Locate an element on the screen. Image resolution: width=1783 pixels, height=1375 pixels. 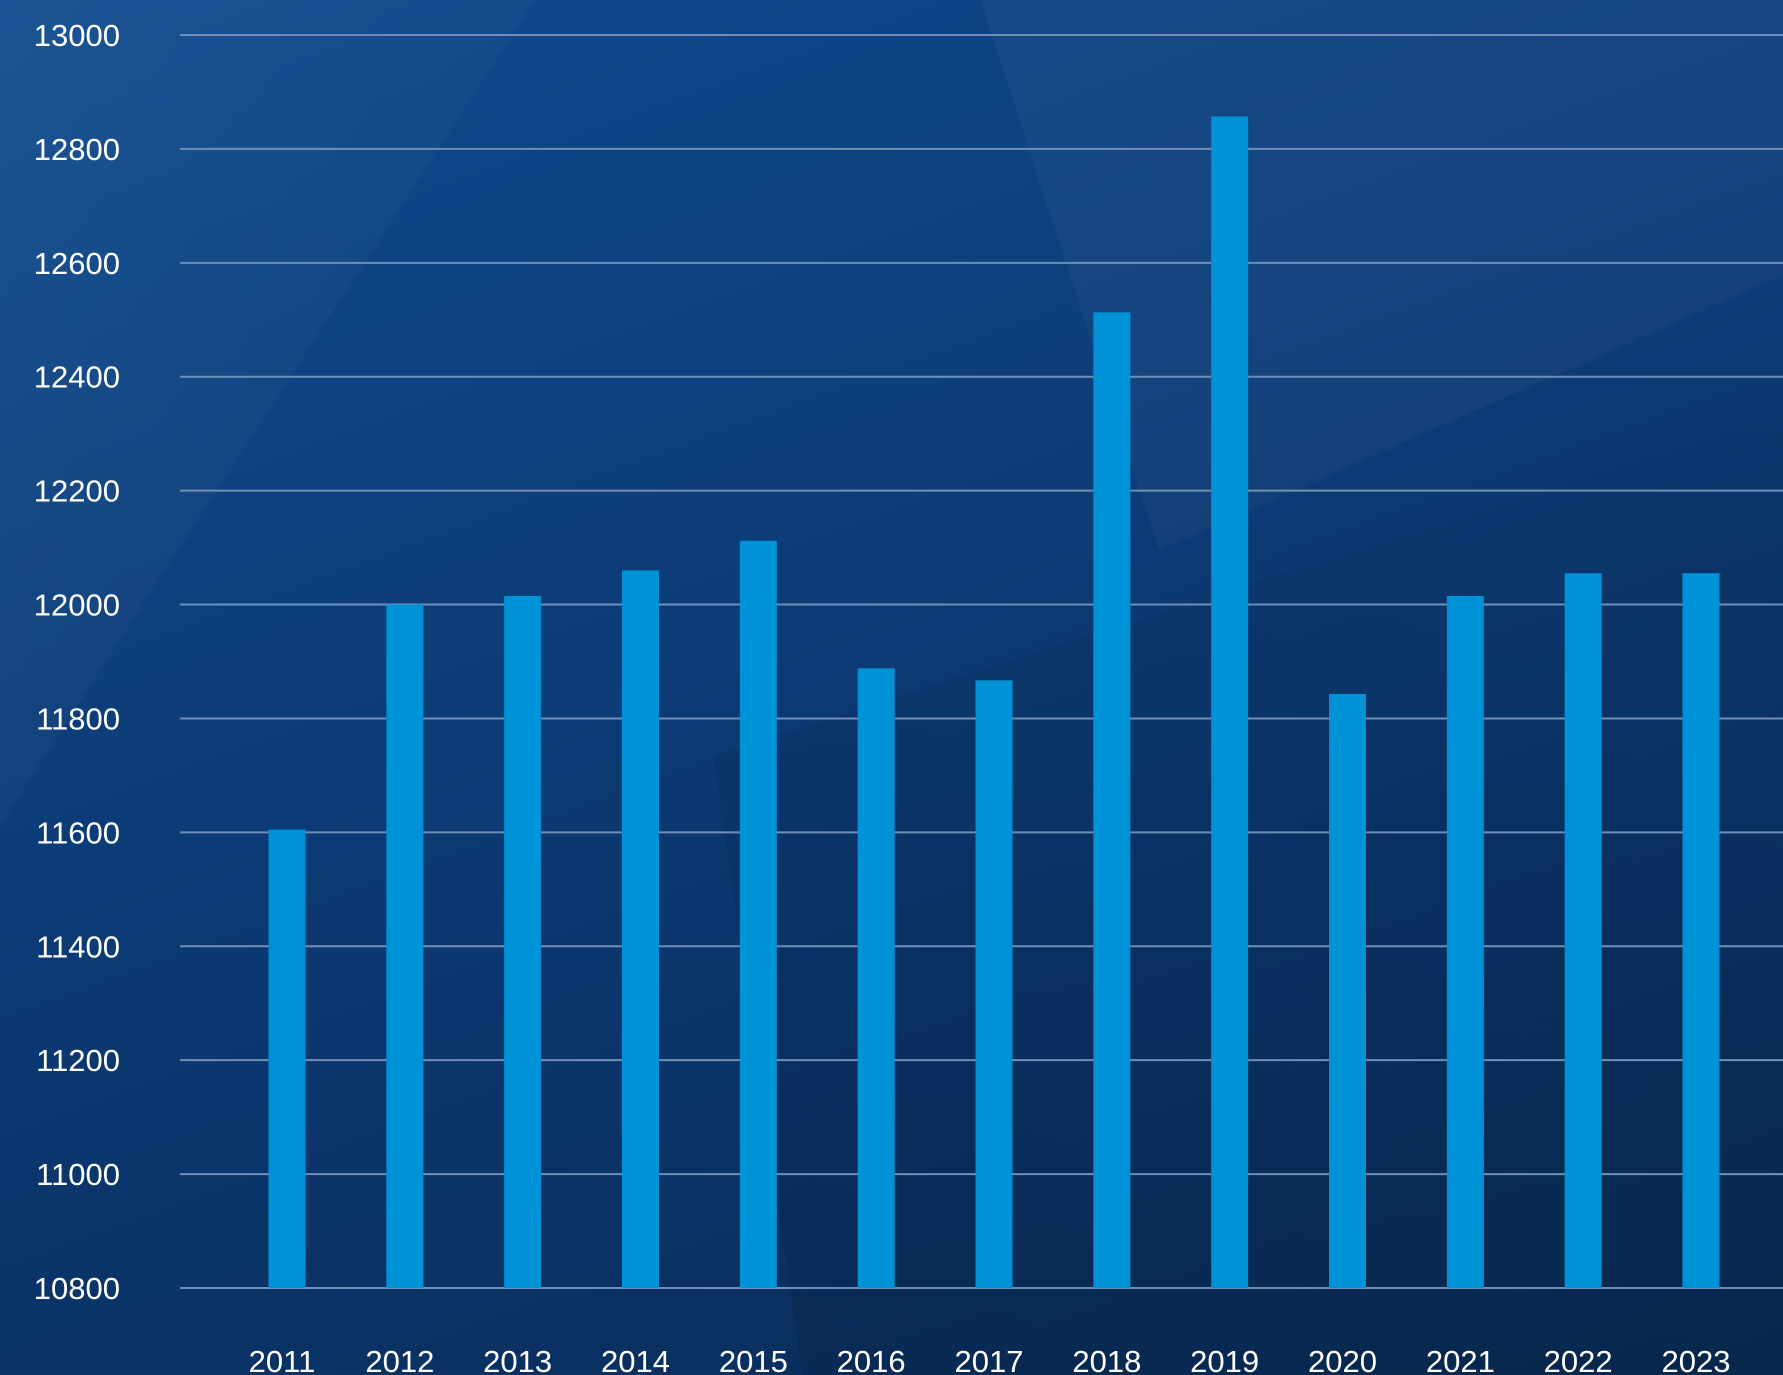
bar-2013 is located at coordinates (523, 942).